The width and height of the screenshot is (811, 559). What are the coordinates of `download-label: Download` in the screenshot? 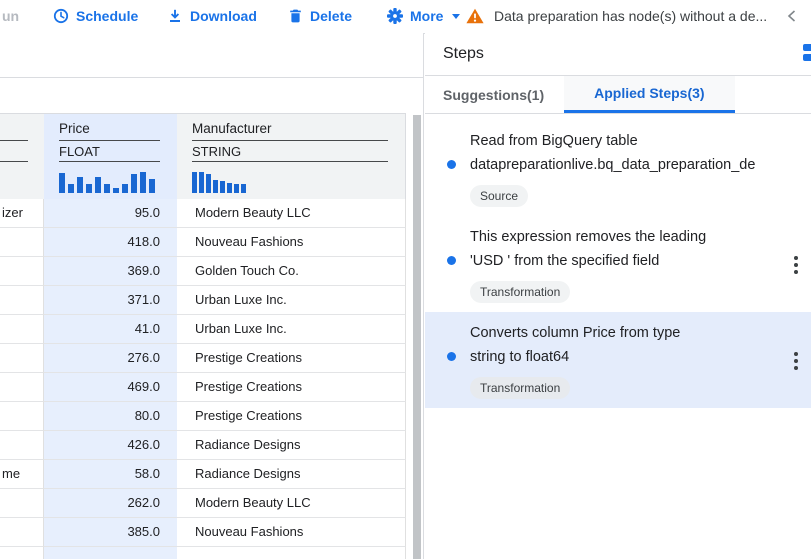 It's located at (223, 16).